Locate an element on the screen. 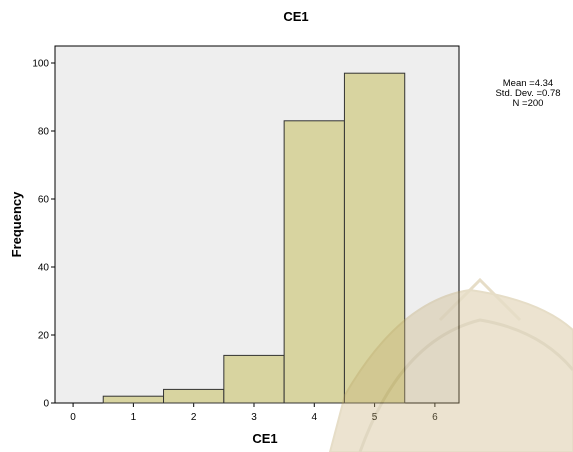 The image size is (573, 452). x-tick-label: 0 is located at coordinates (73, 417).